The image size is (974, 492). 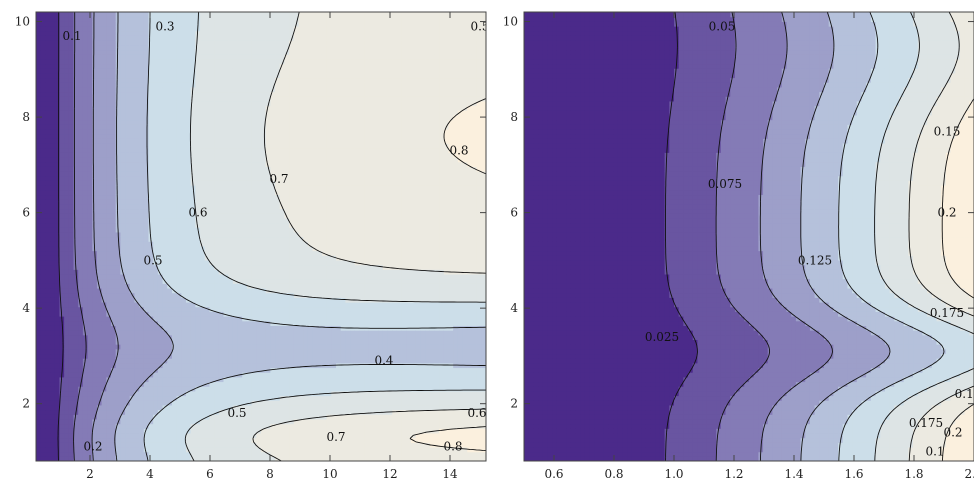 What do you see at coordinates (150, 474) in the screenshot?
I see `x-tick-label: 4` at bounding box center [150, 474].